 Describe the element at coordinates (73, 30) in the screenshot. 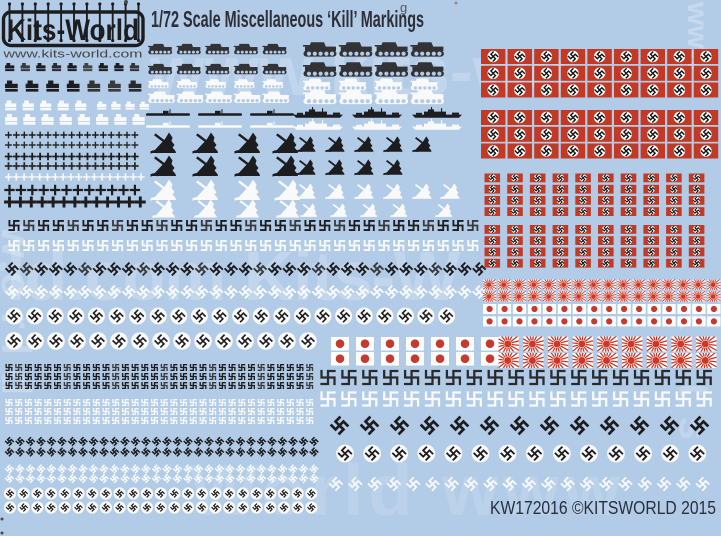

I see `svg-text: Kits-World` at that location.